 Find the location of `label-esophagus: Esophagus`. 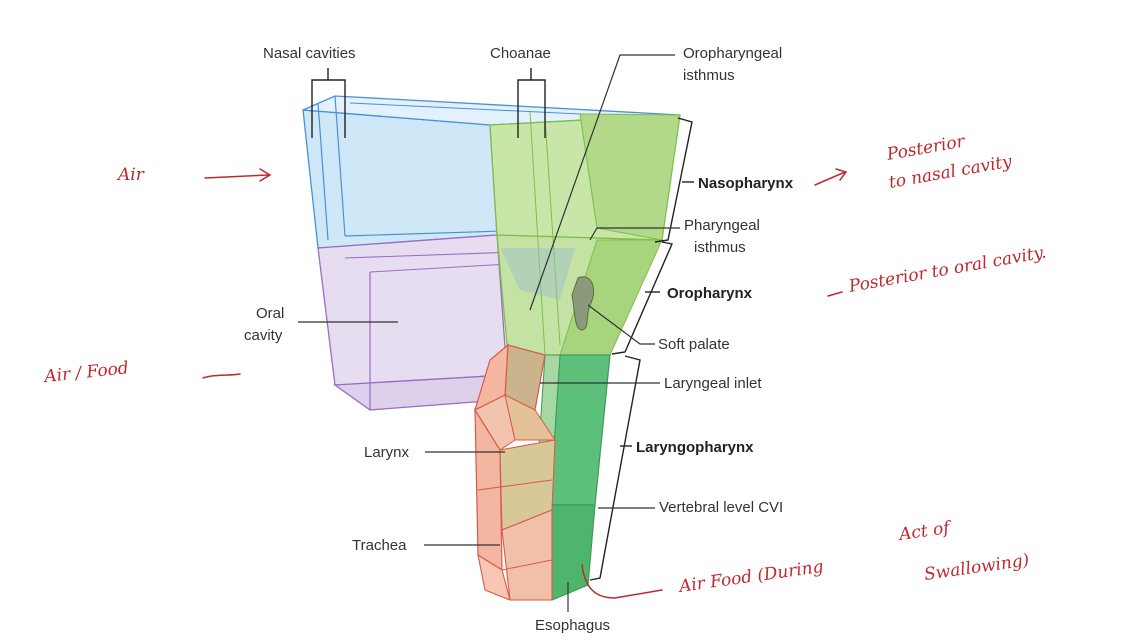

label-esophagus: Esophagus is located at coordinates (572, 625).